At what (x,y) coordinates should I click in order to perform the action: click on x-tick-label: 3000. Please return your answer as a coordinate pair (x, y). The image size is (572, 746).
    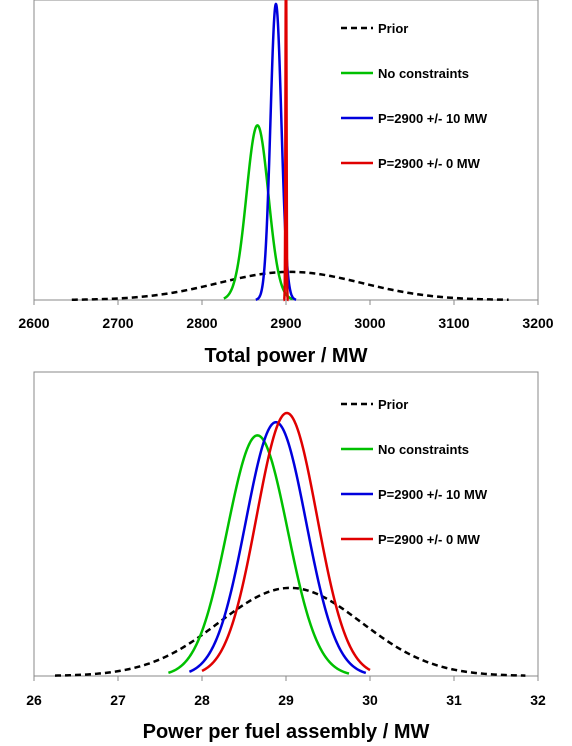
    Looking at the image, I should click on (369, 323).